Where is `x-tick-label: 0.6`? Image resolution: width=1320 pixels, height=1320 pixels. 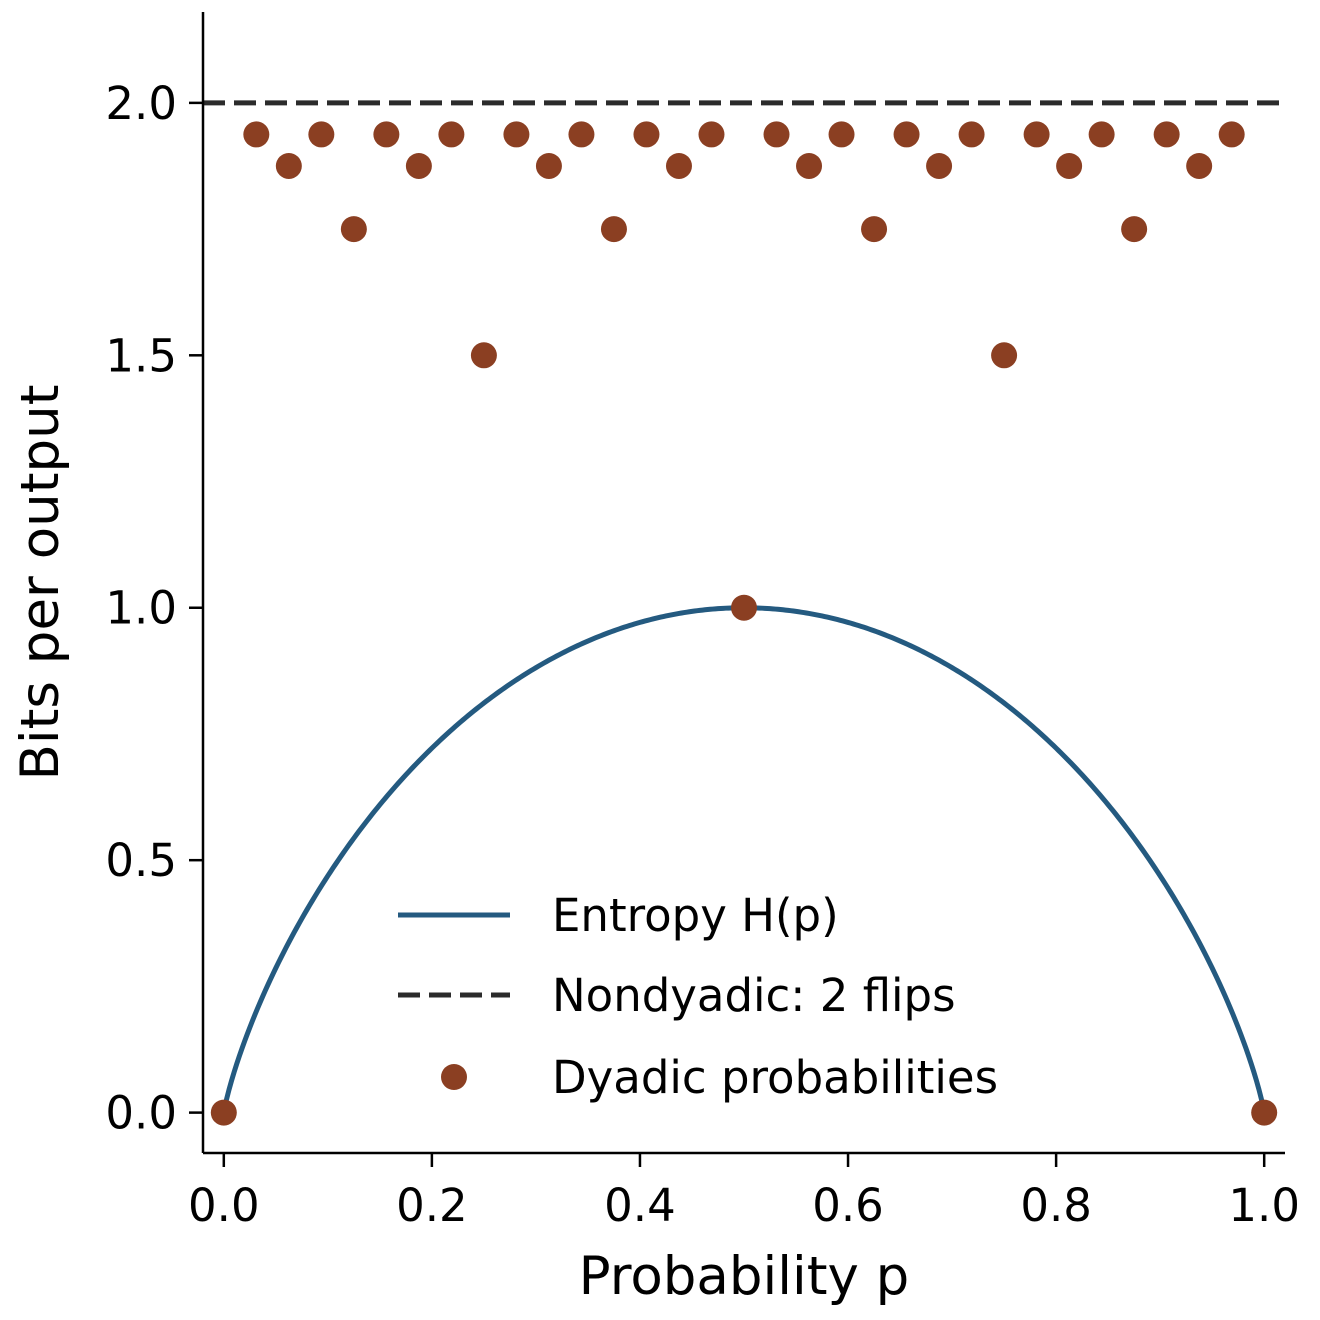
x-tick-label: 0.6 is located at coordinates (848, 1205).